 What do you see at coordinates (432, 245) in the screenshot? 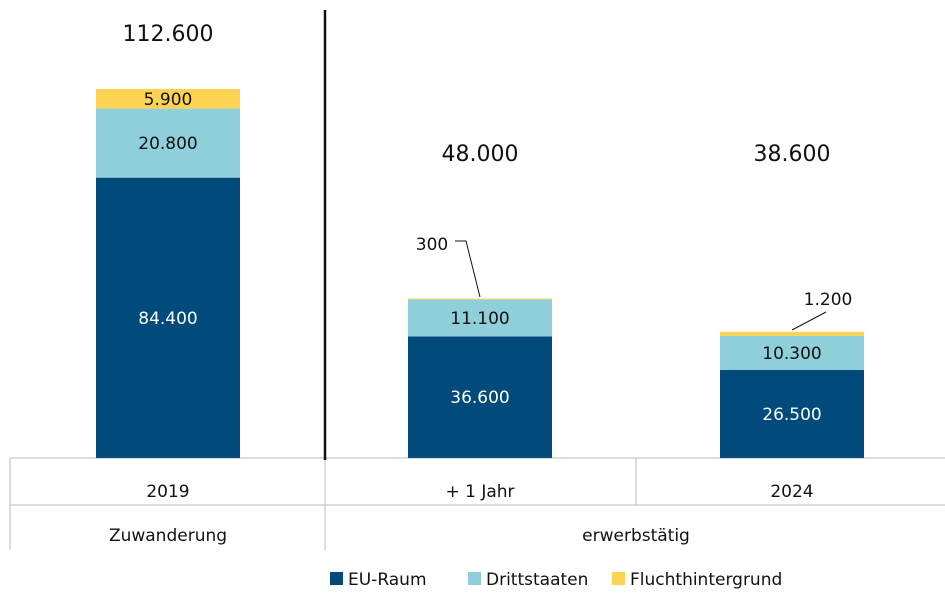
I see `value-label: 300` at bounding box center [432, 245].